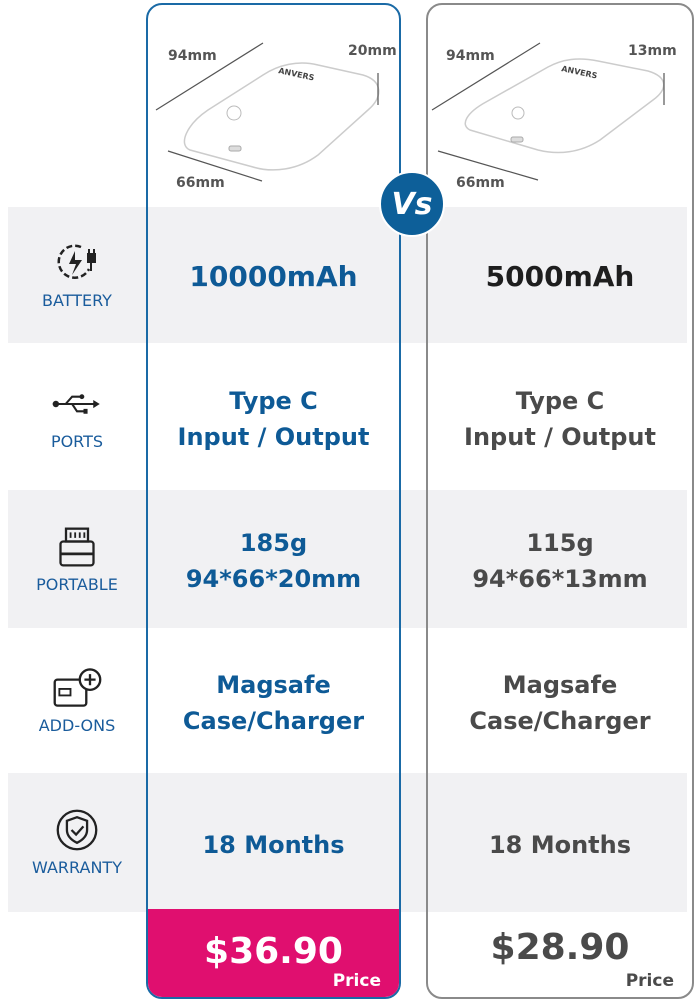  Describe the element at coordinates (652, 51) in the screenshot. I see `thickness-label: 13mm` at that location.